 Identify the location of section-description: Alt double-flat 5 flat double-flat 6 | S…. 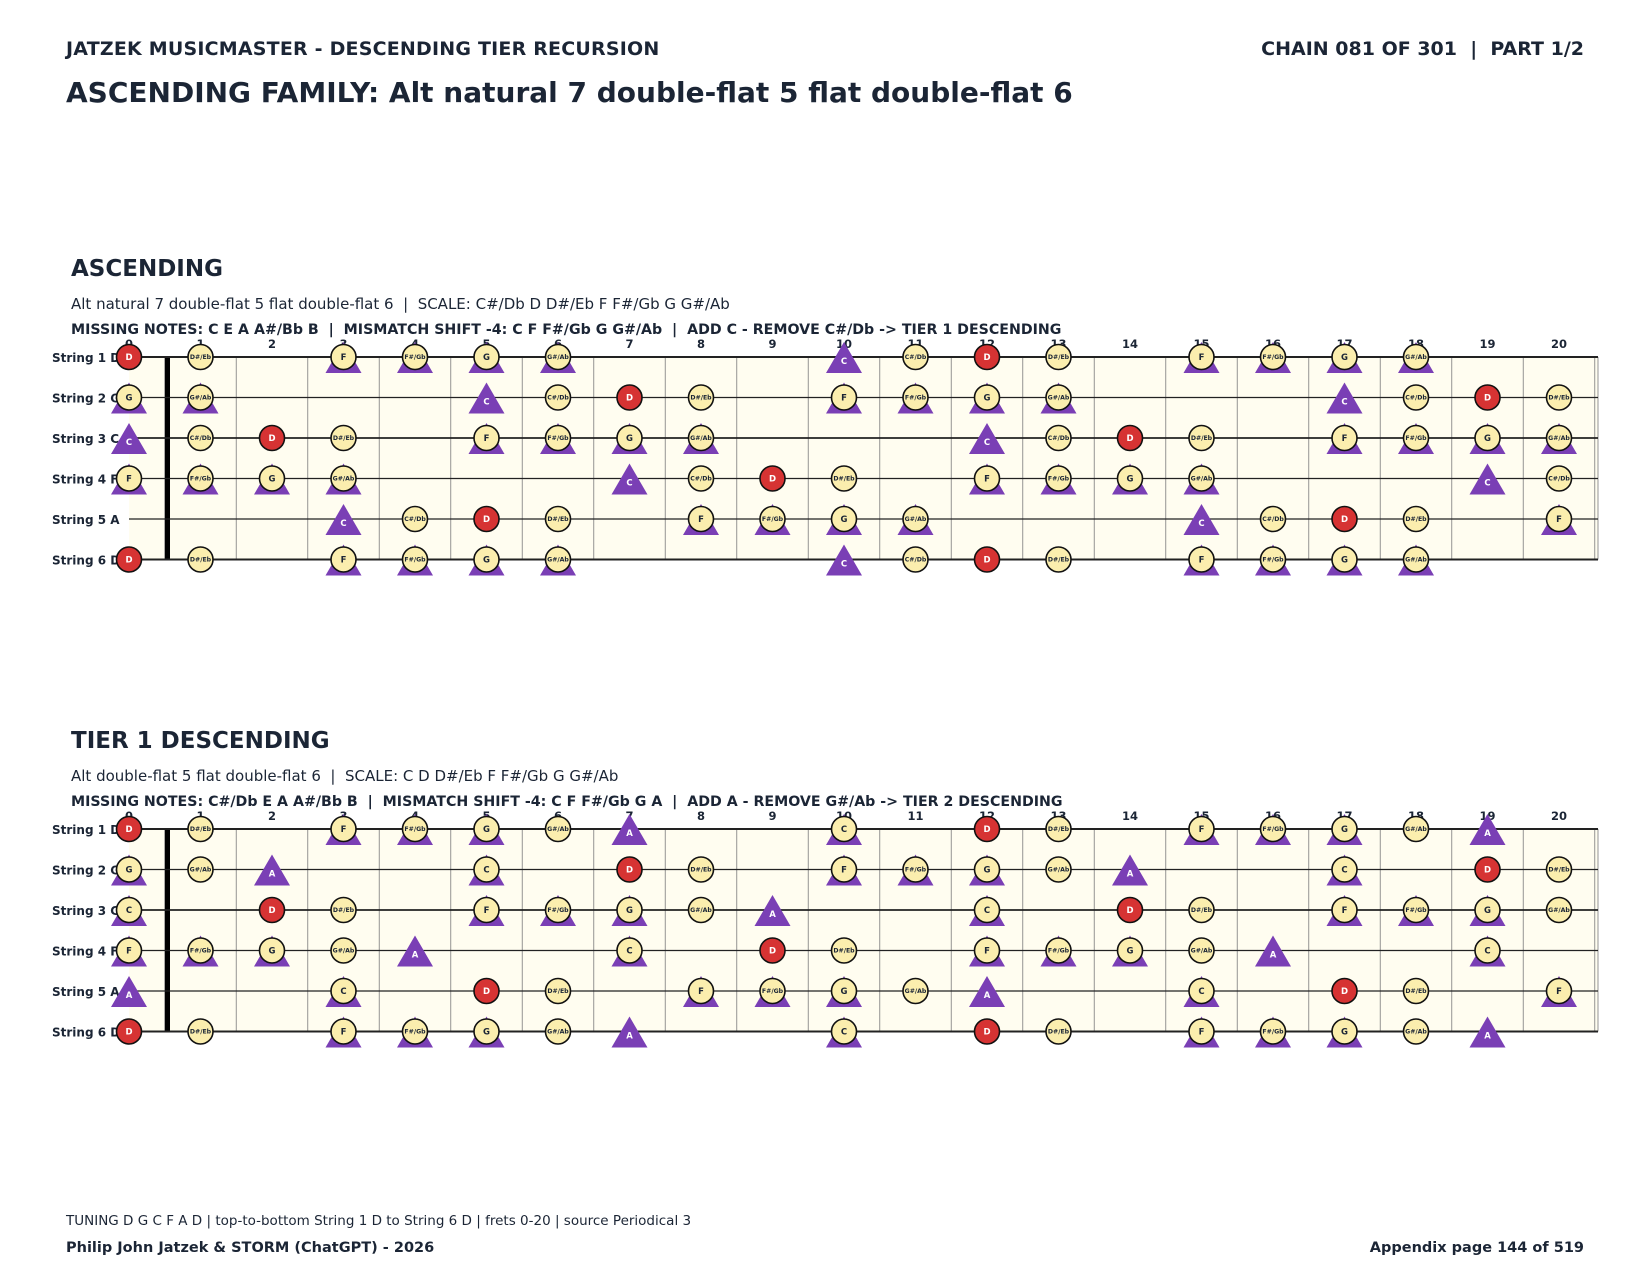
(345, 776).